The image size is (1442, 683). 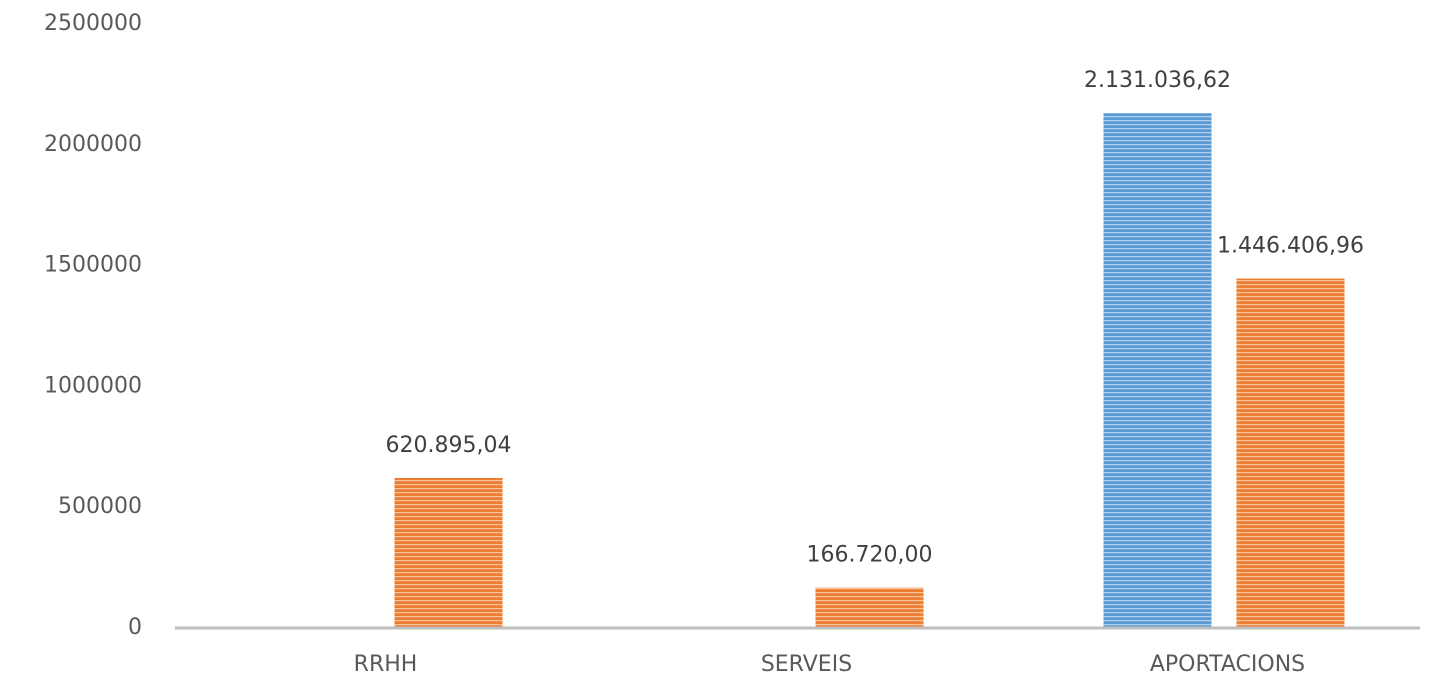 I want to click on data-label: 166.720,00, so click(x=870, y=555).